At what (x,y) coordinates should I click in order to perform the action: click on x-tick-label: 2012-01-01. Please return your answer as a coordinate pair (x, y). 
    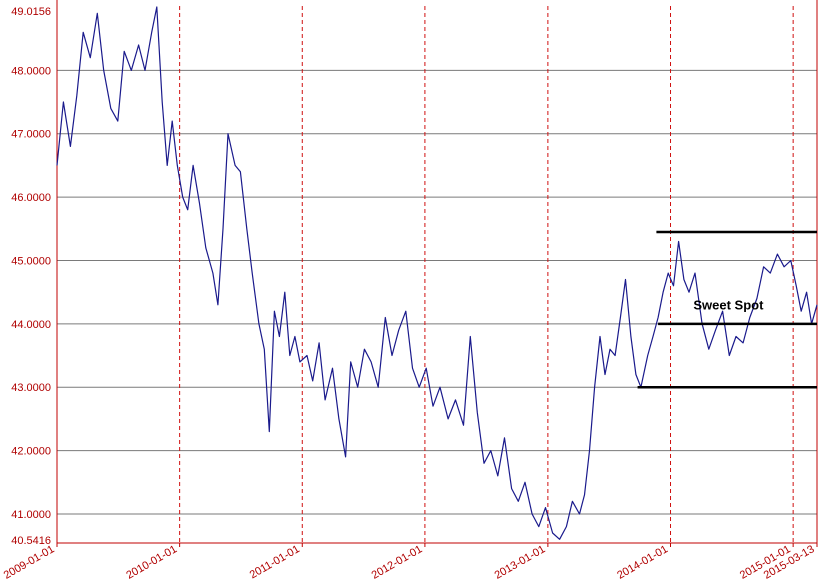
    Looking at the image, I should click on (397, 562).